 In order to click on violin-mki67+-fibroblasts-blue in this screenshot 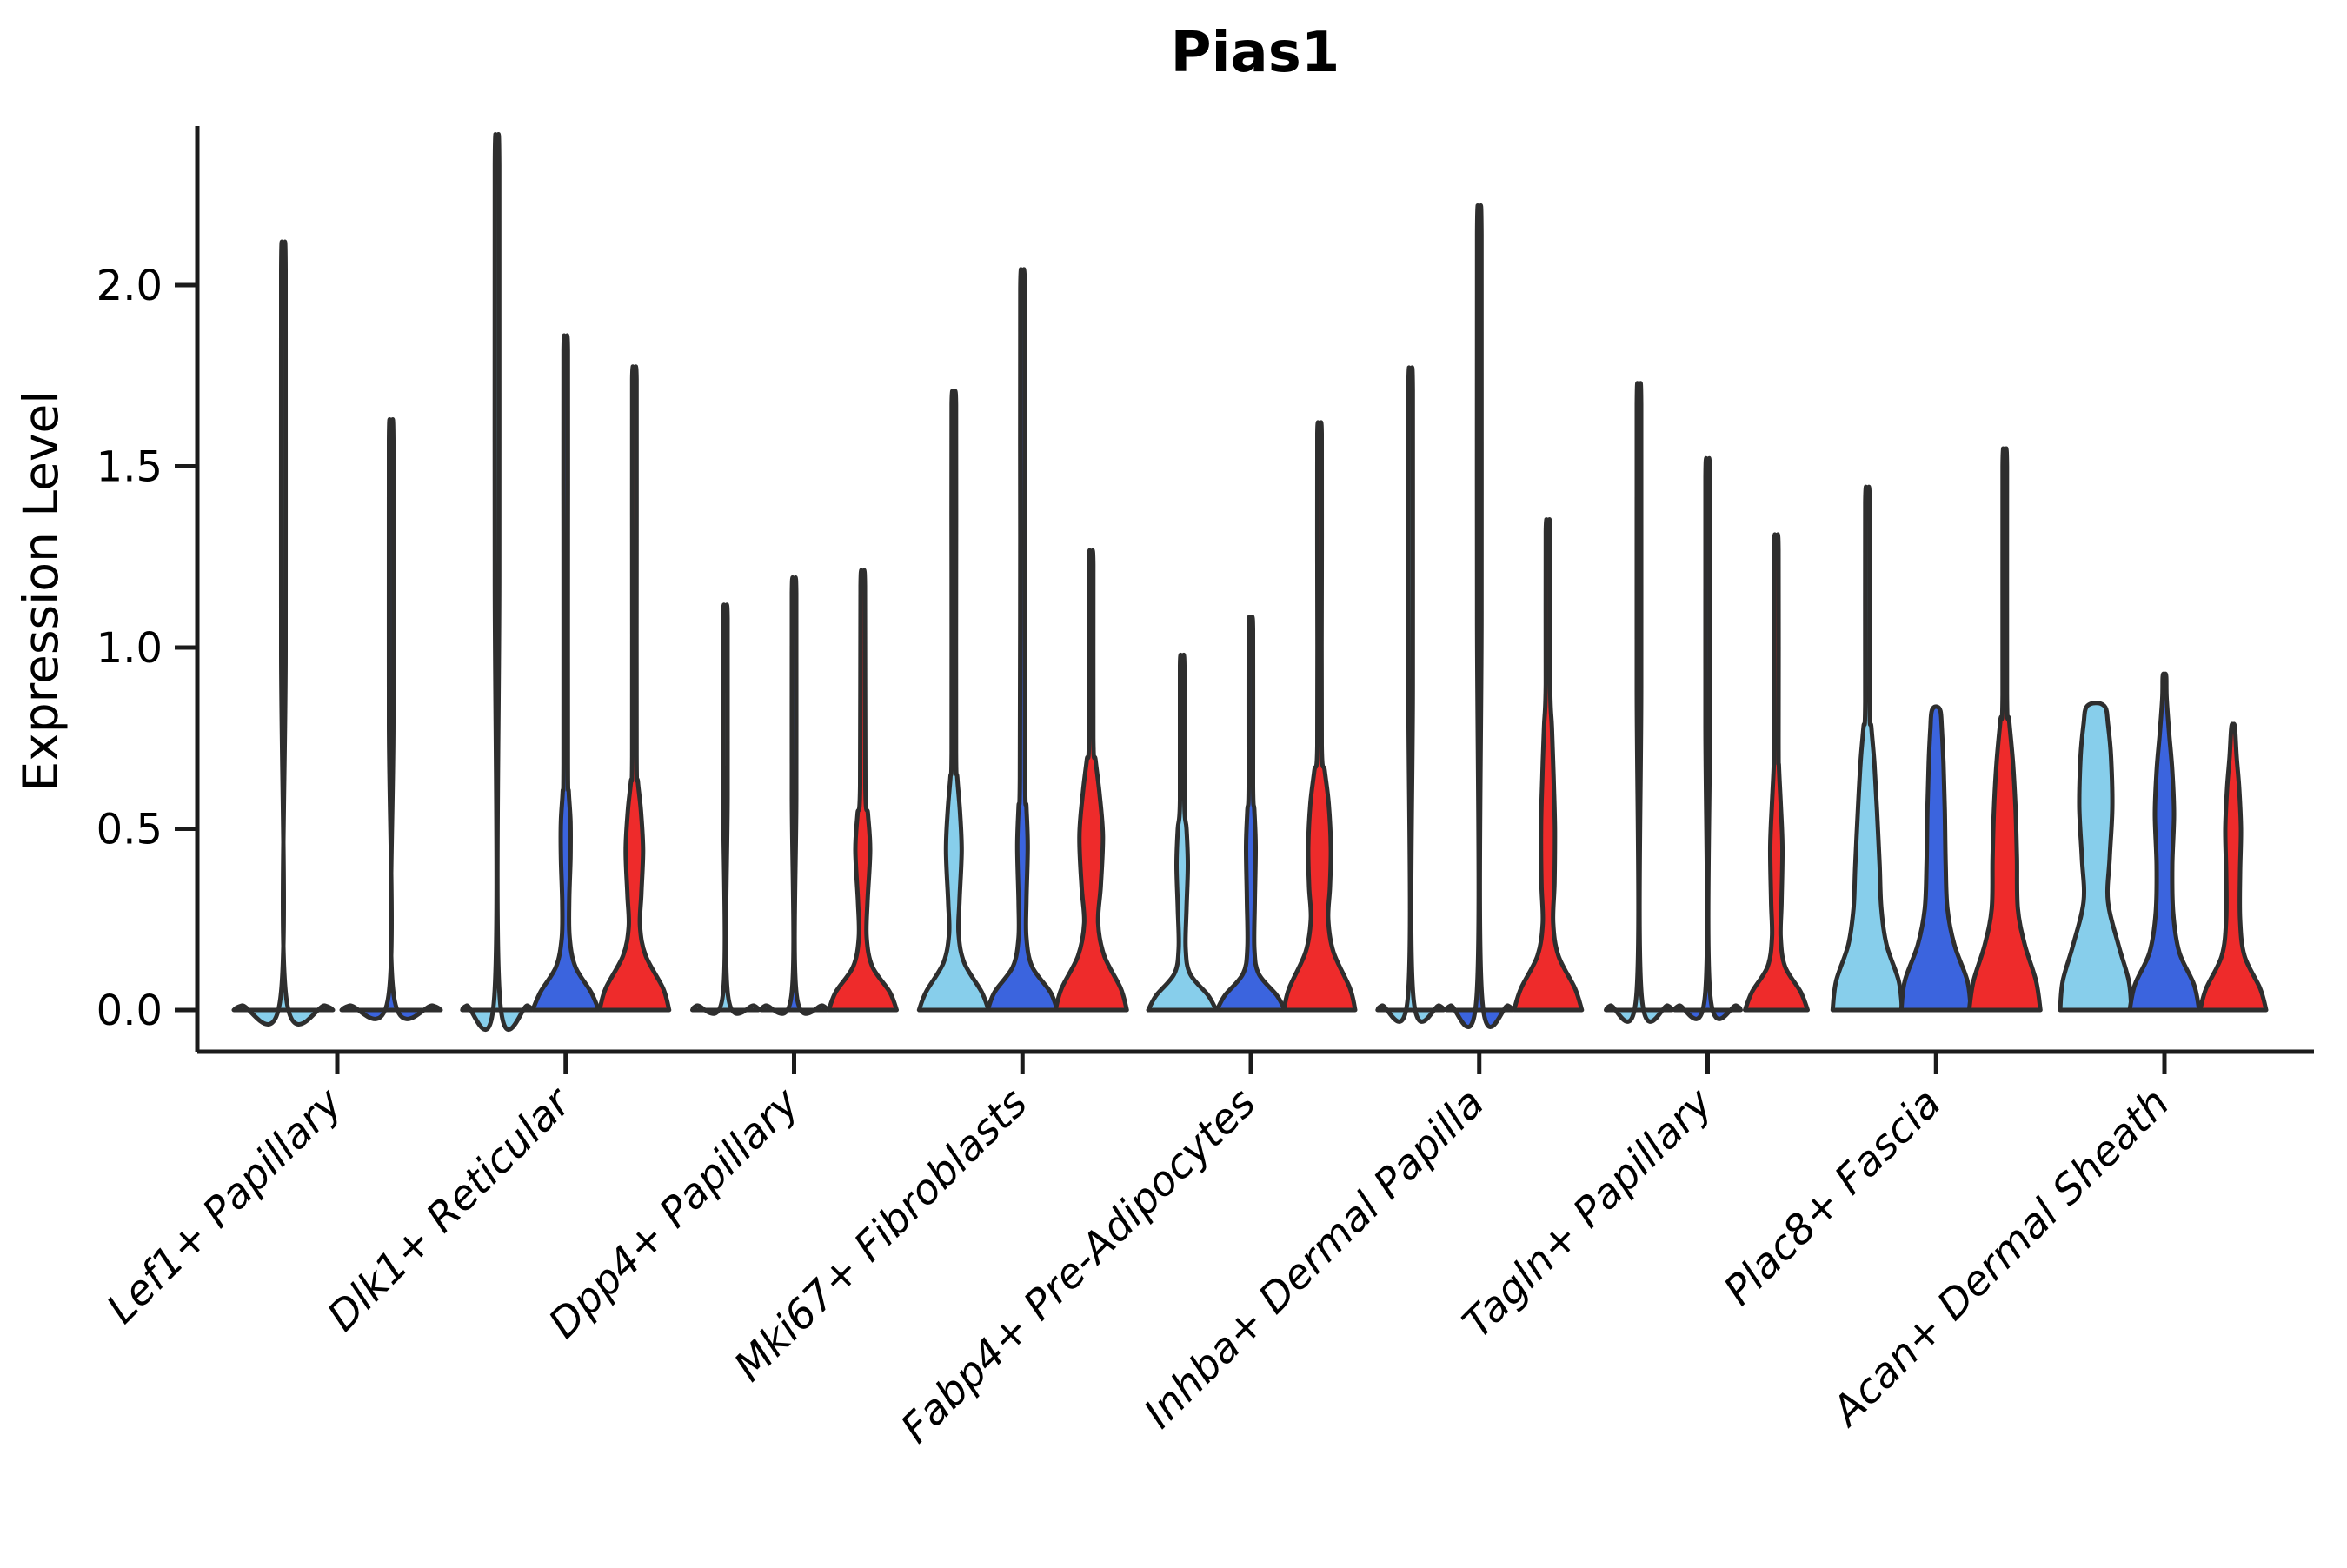, I will do `click(1023, 640)`.